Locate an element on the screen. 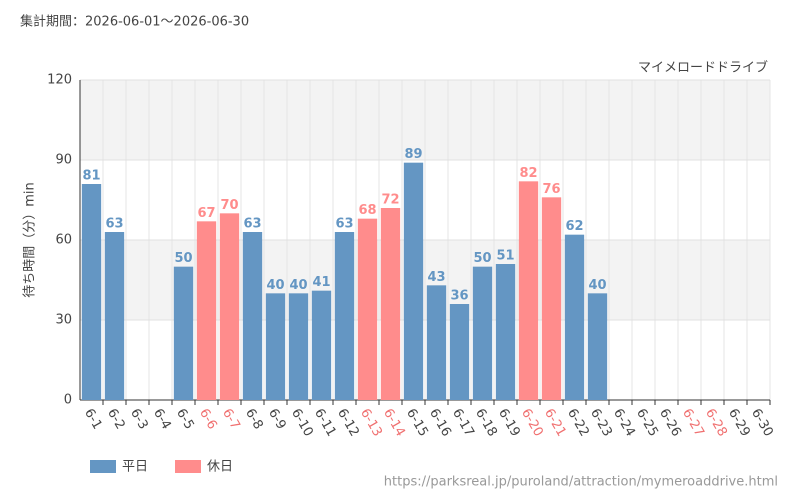 The image size is (800, 504). x-tick-label: 6-22 is located at coordinates (578, 422).